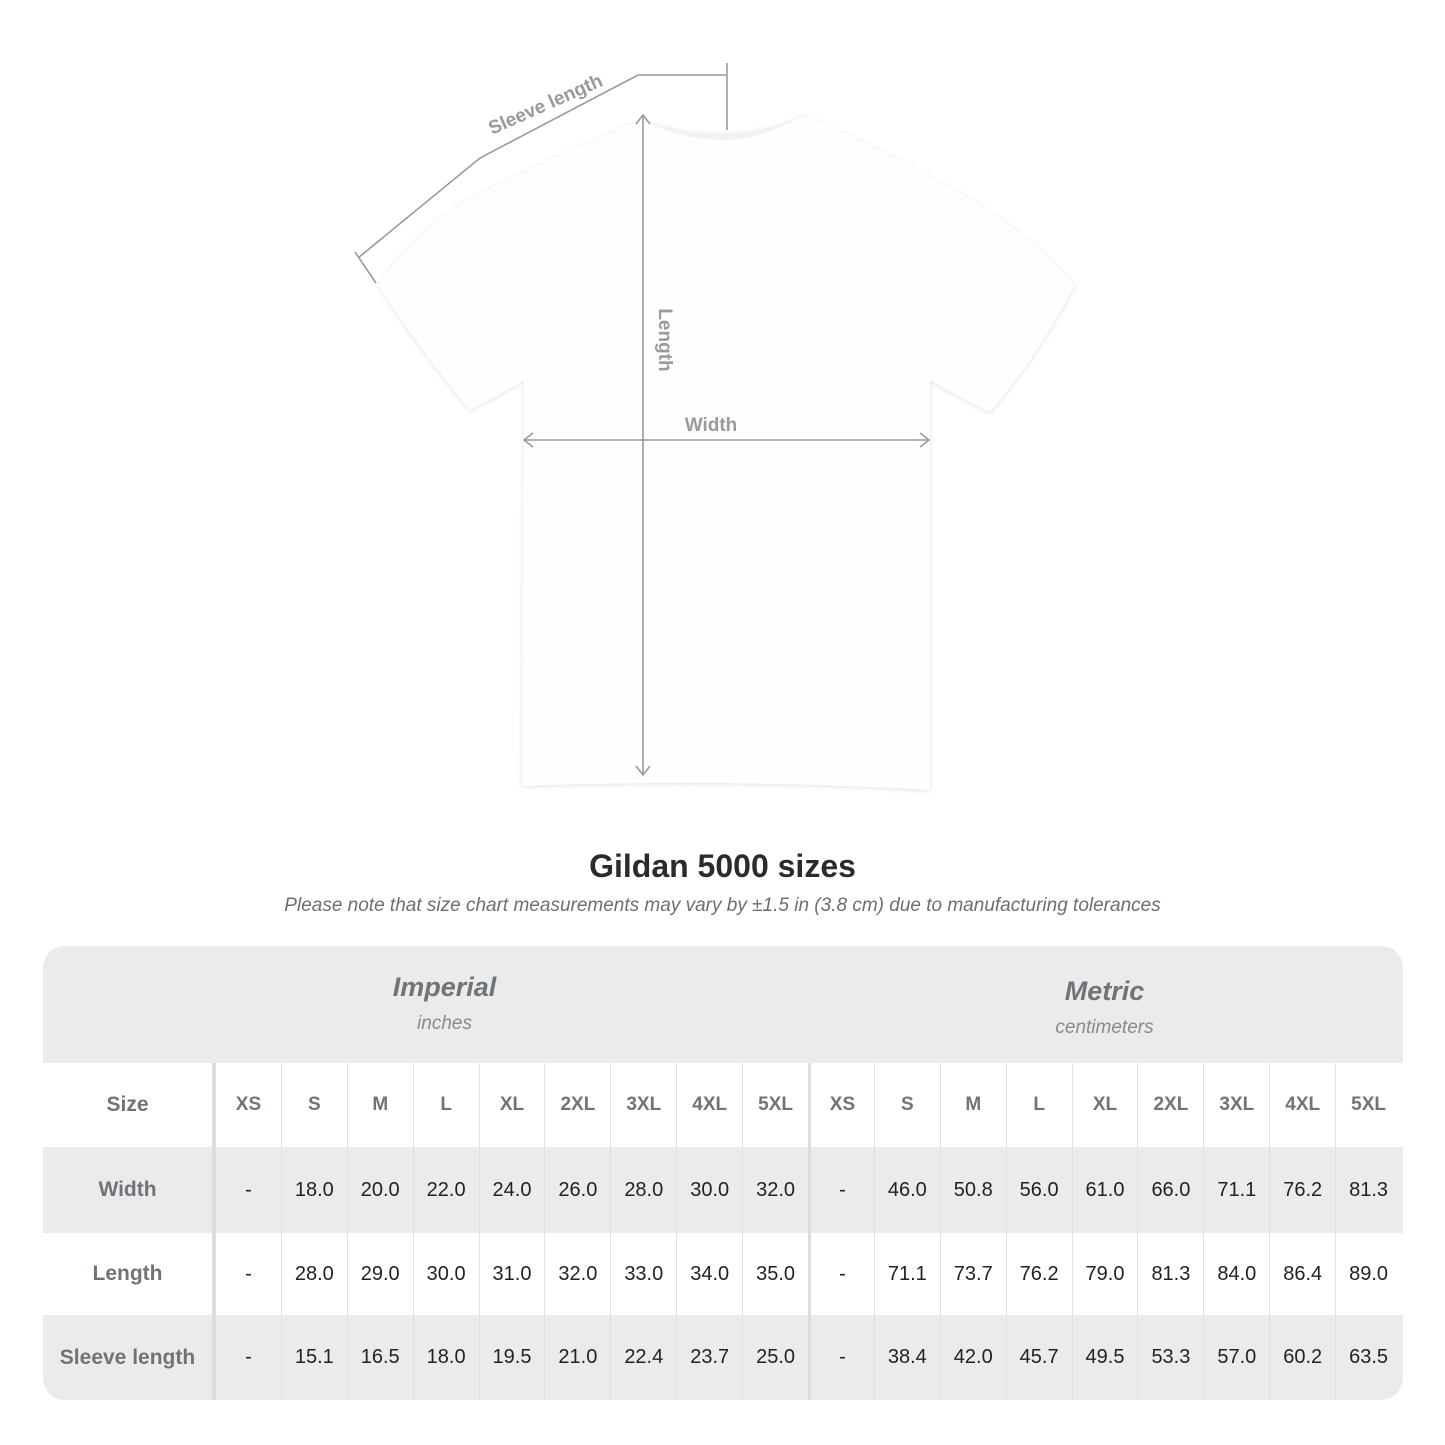  Describe the element at coordinates (1302, 1274) in the screenshot. I see `metric-value-cell: 86.4` at that location.